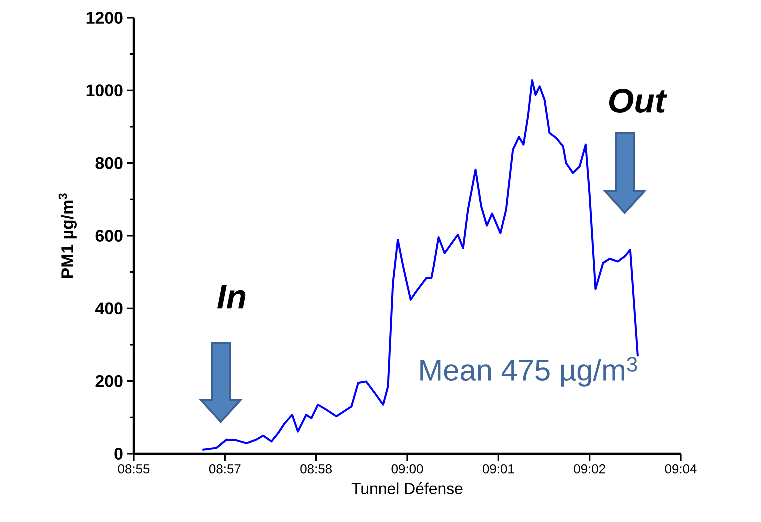 Image resolution: width=761 pixels, height=522 pixels. What do you see at coordinates (118, 454) in the screenshot?
I see `y-tick-label: 0` at bounding box center [118, 454].